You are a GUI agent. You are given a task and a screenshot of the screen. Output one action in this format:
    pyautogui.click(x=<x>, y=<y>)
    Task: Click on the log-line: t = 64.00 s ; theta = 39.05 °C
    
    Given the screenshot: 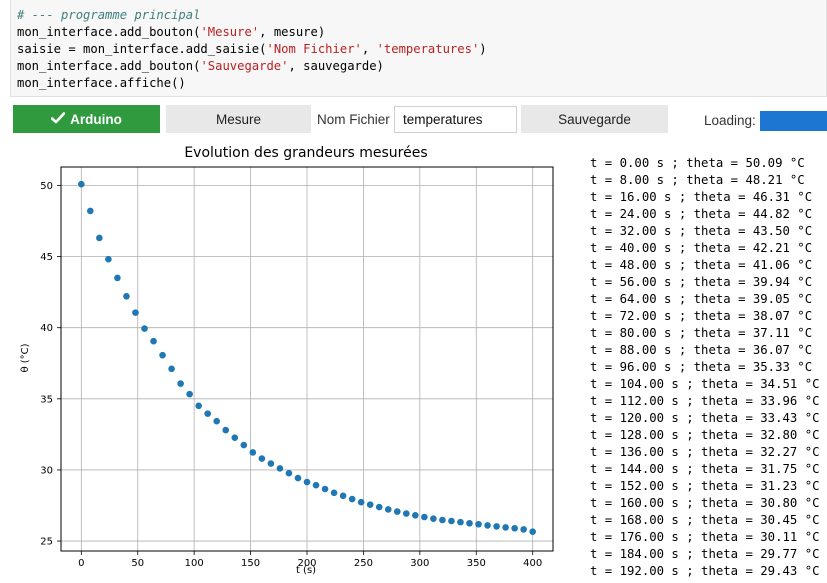 What is the action you would take?
    pyautogui.click(x=701, y=299)
    